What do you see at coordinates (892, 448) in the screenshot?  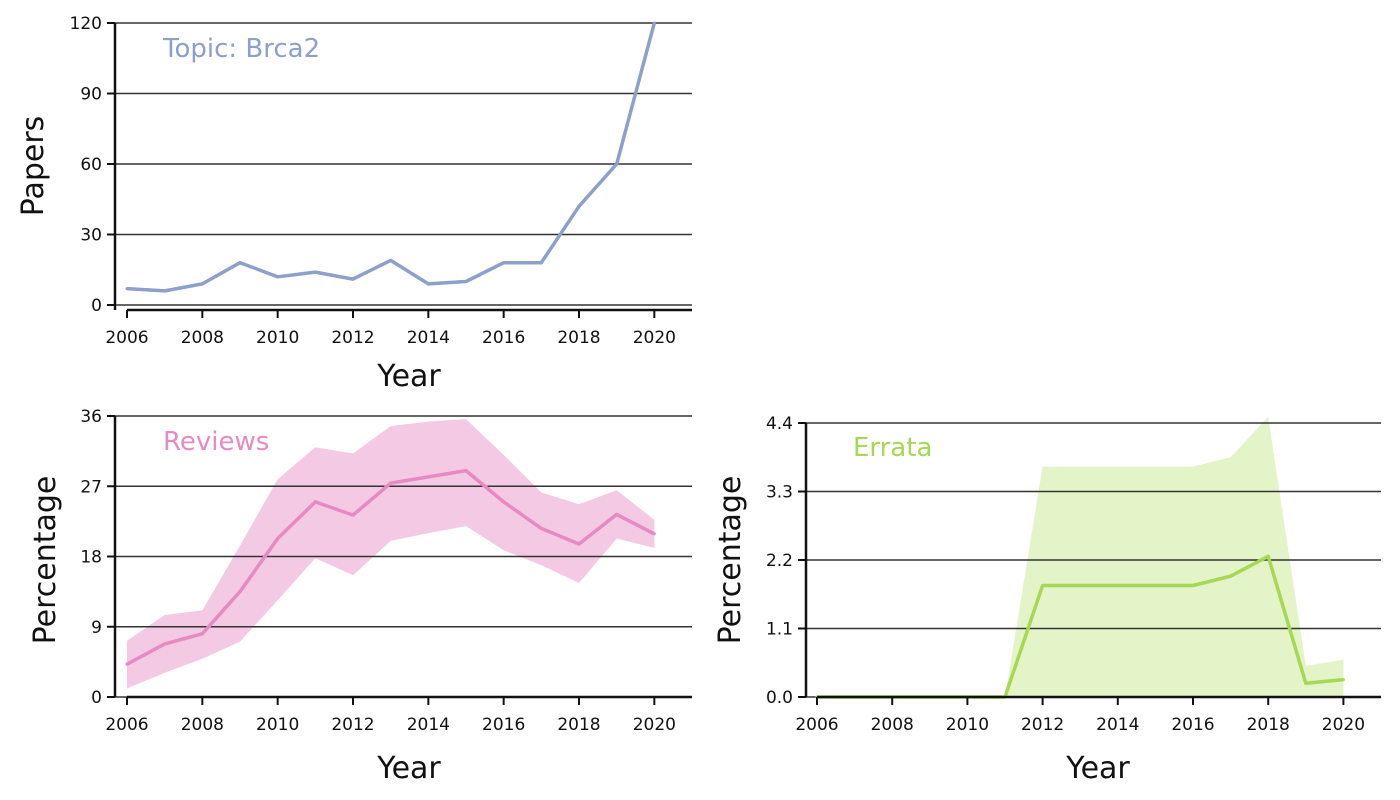 I see `panel-label: Errata` at bounding box center [892, 448].